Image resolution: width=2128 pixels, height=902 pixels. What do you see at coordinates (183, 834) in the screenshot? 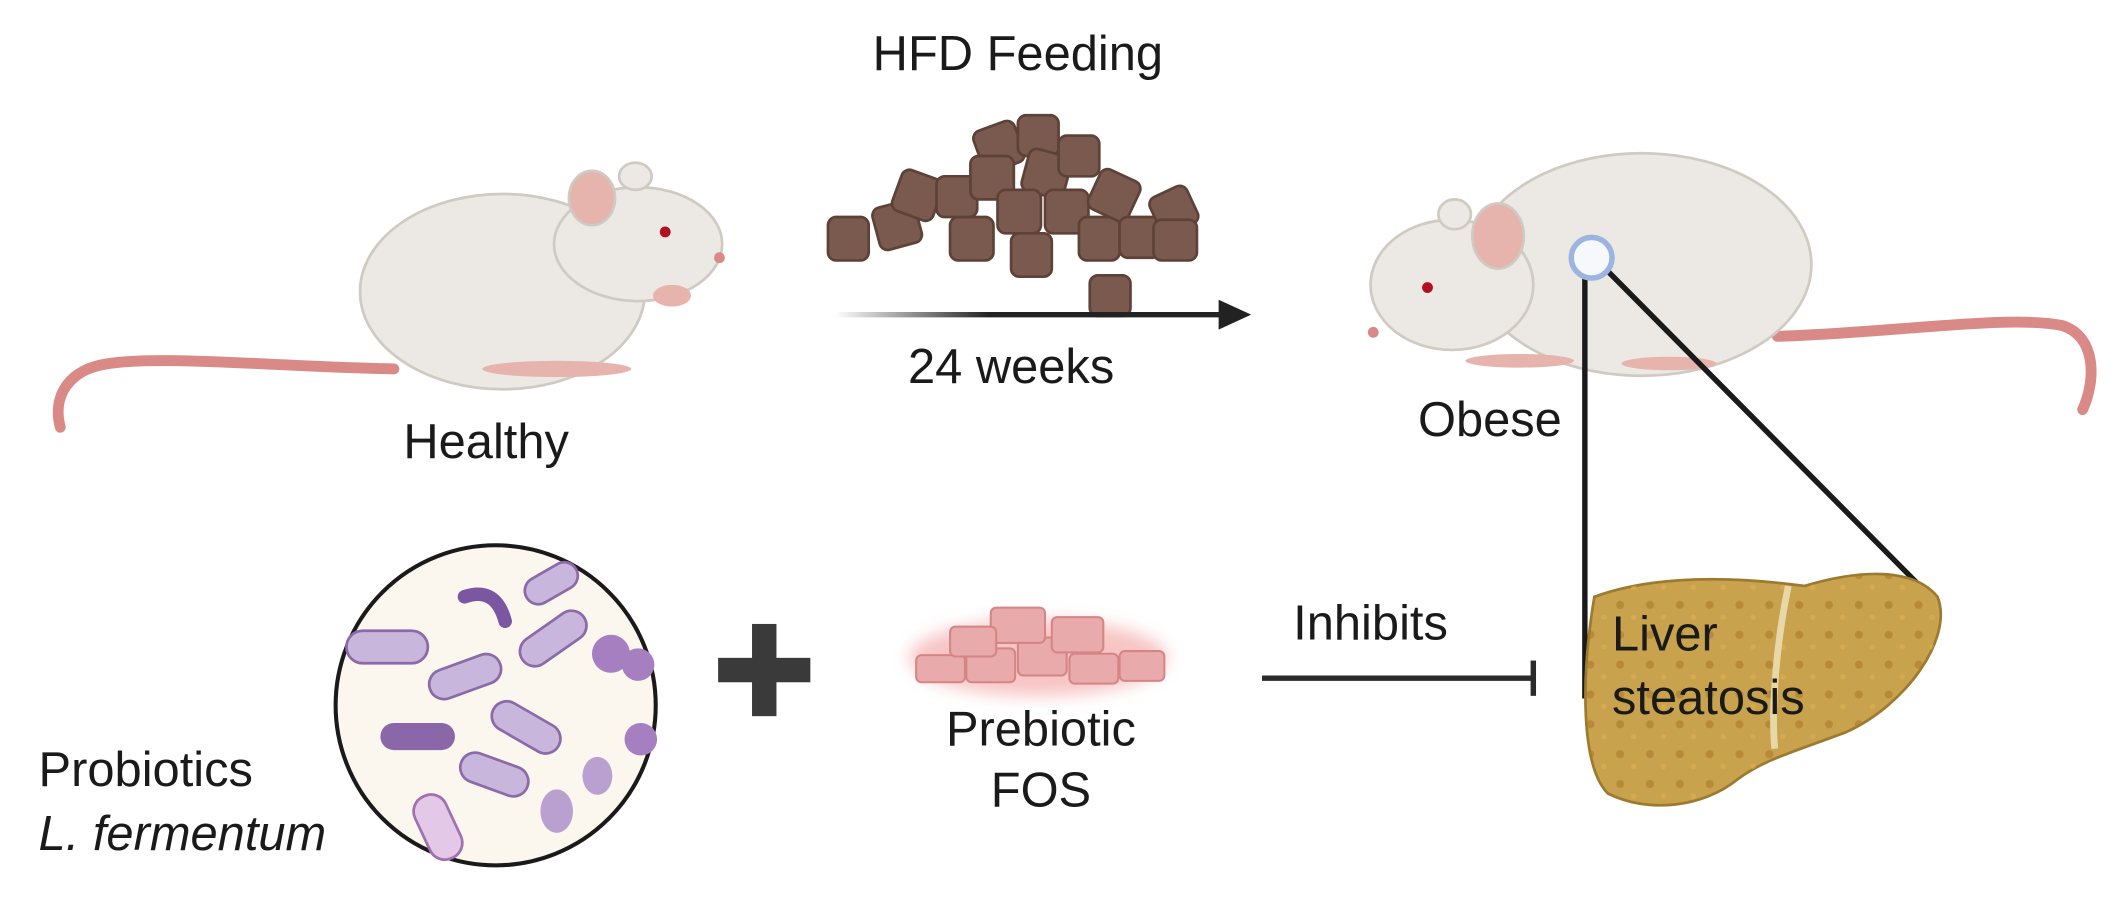
I see `strain-label: L. fermentum` at bounding box center [183, 834].